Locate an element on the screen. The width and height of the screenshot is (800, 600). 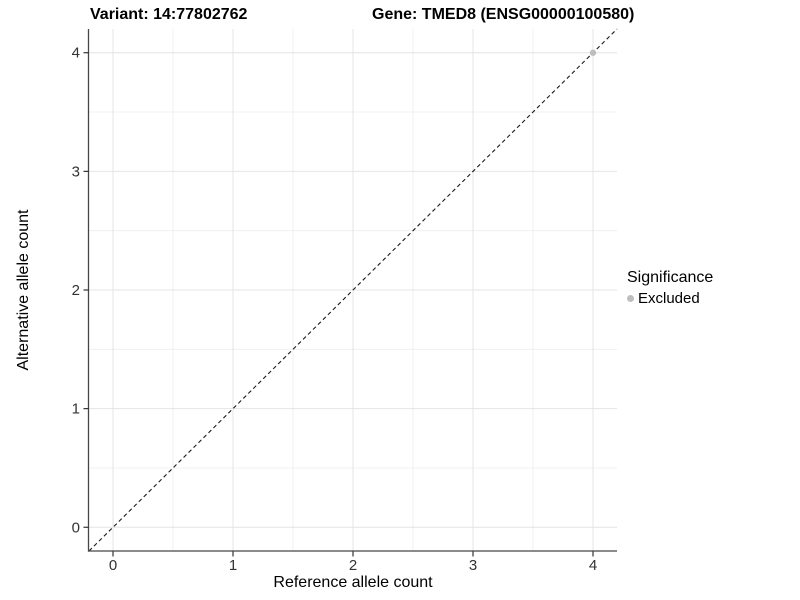
y-axis-title: Alternative allele count is located at coordinates (23, 290).